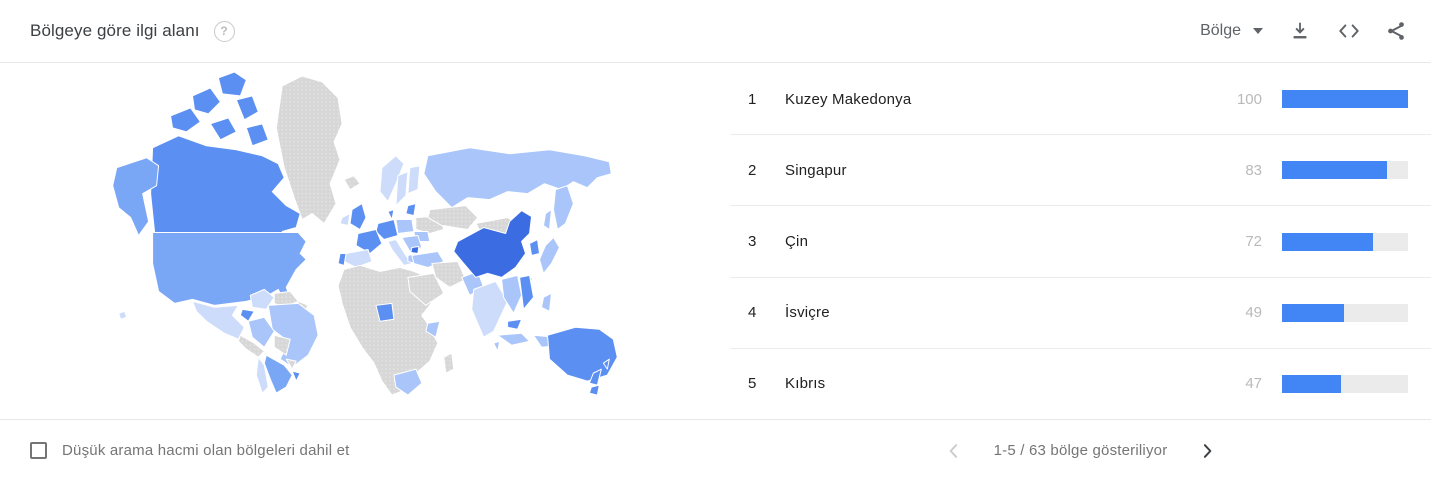 Image resolution: width=1431 pixels, height=481 pixels. I want to click on map-region-kenya, so click(433, 329).